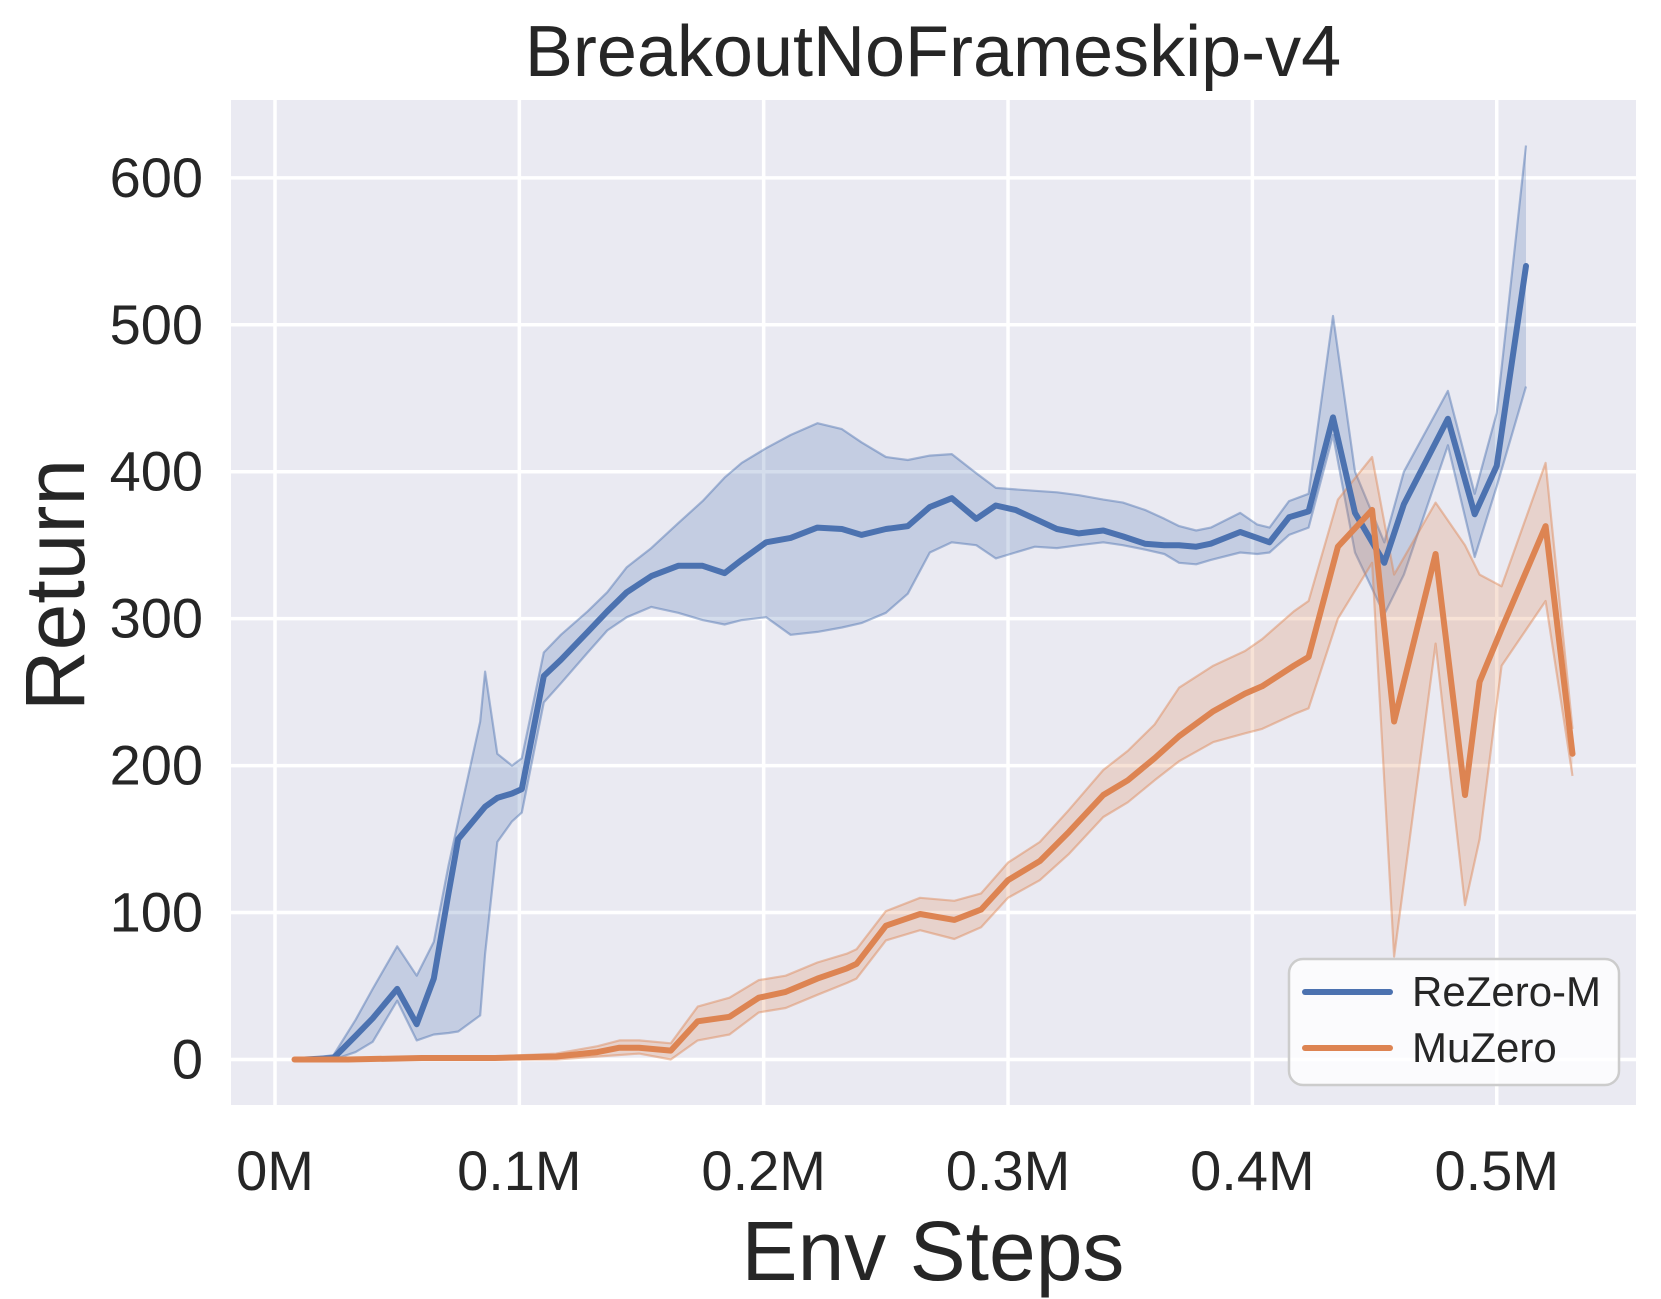 The width and height of the screenshot is (1661, 1299). I want to click on legend-label-rezero-m: ReZero-M, so click(1506, 991).